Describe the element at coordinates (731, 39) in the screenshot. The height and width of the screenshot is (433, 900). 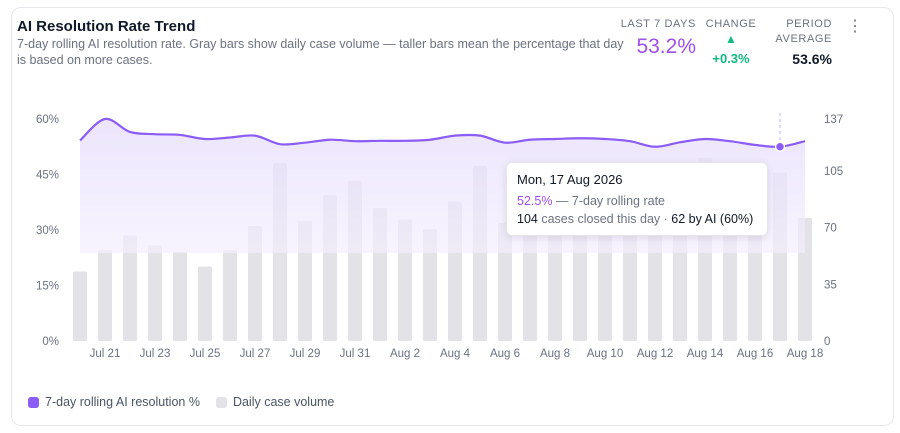
I see `trend-up-icon: ▲` at that location.